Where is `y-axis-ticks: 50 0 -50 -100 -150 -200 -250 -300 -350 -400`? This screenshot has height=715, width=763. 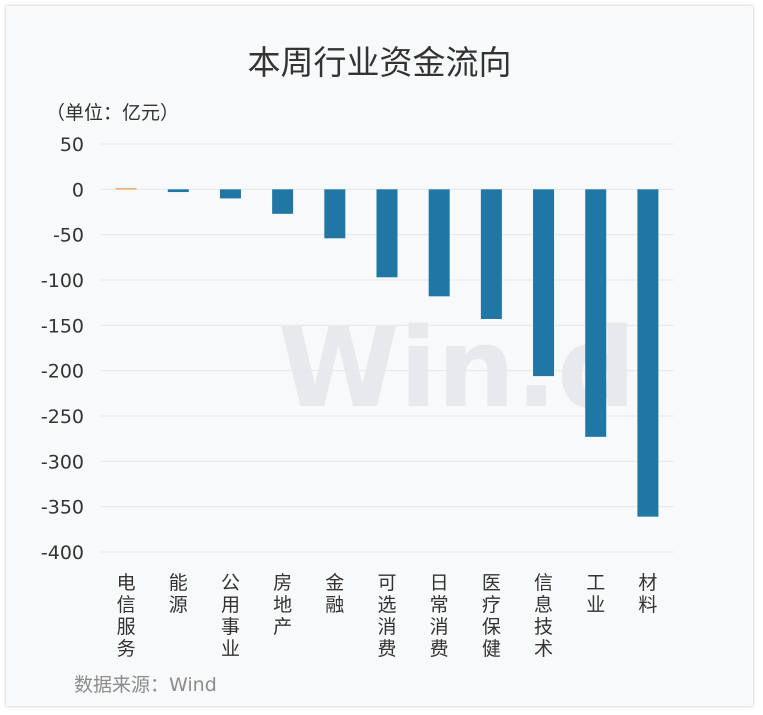 y-axis-ticks: 50 0 -50 -100 -150 -200 -250 -300 -350 -400 is located at coordinates (62, 349).